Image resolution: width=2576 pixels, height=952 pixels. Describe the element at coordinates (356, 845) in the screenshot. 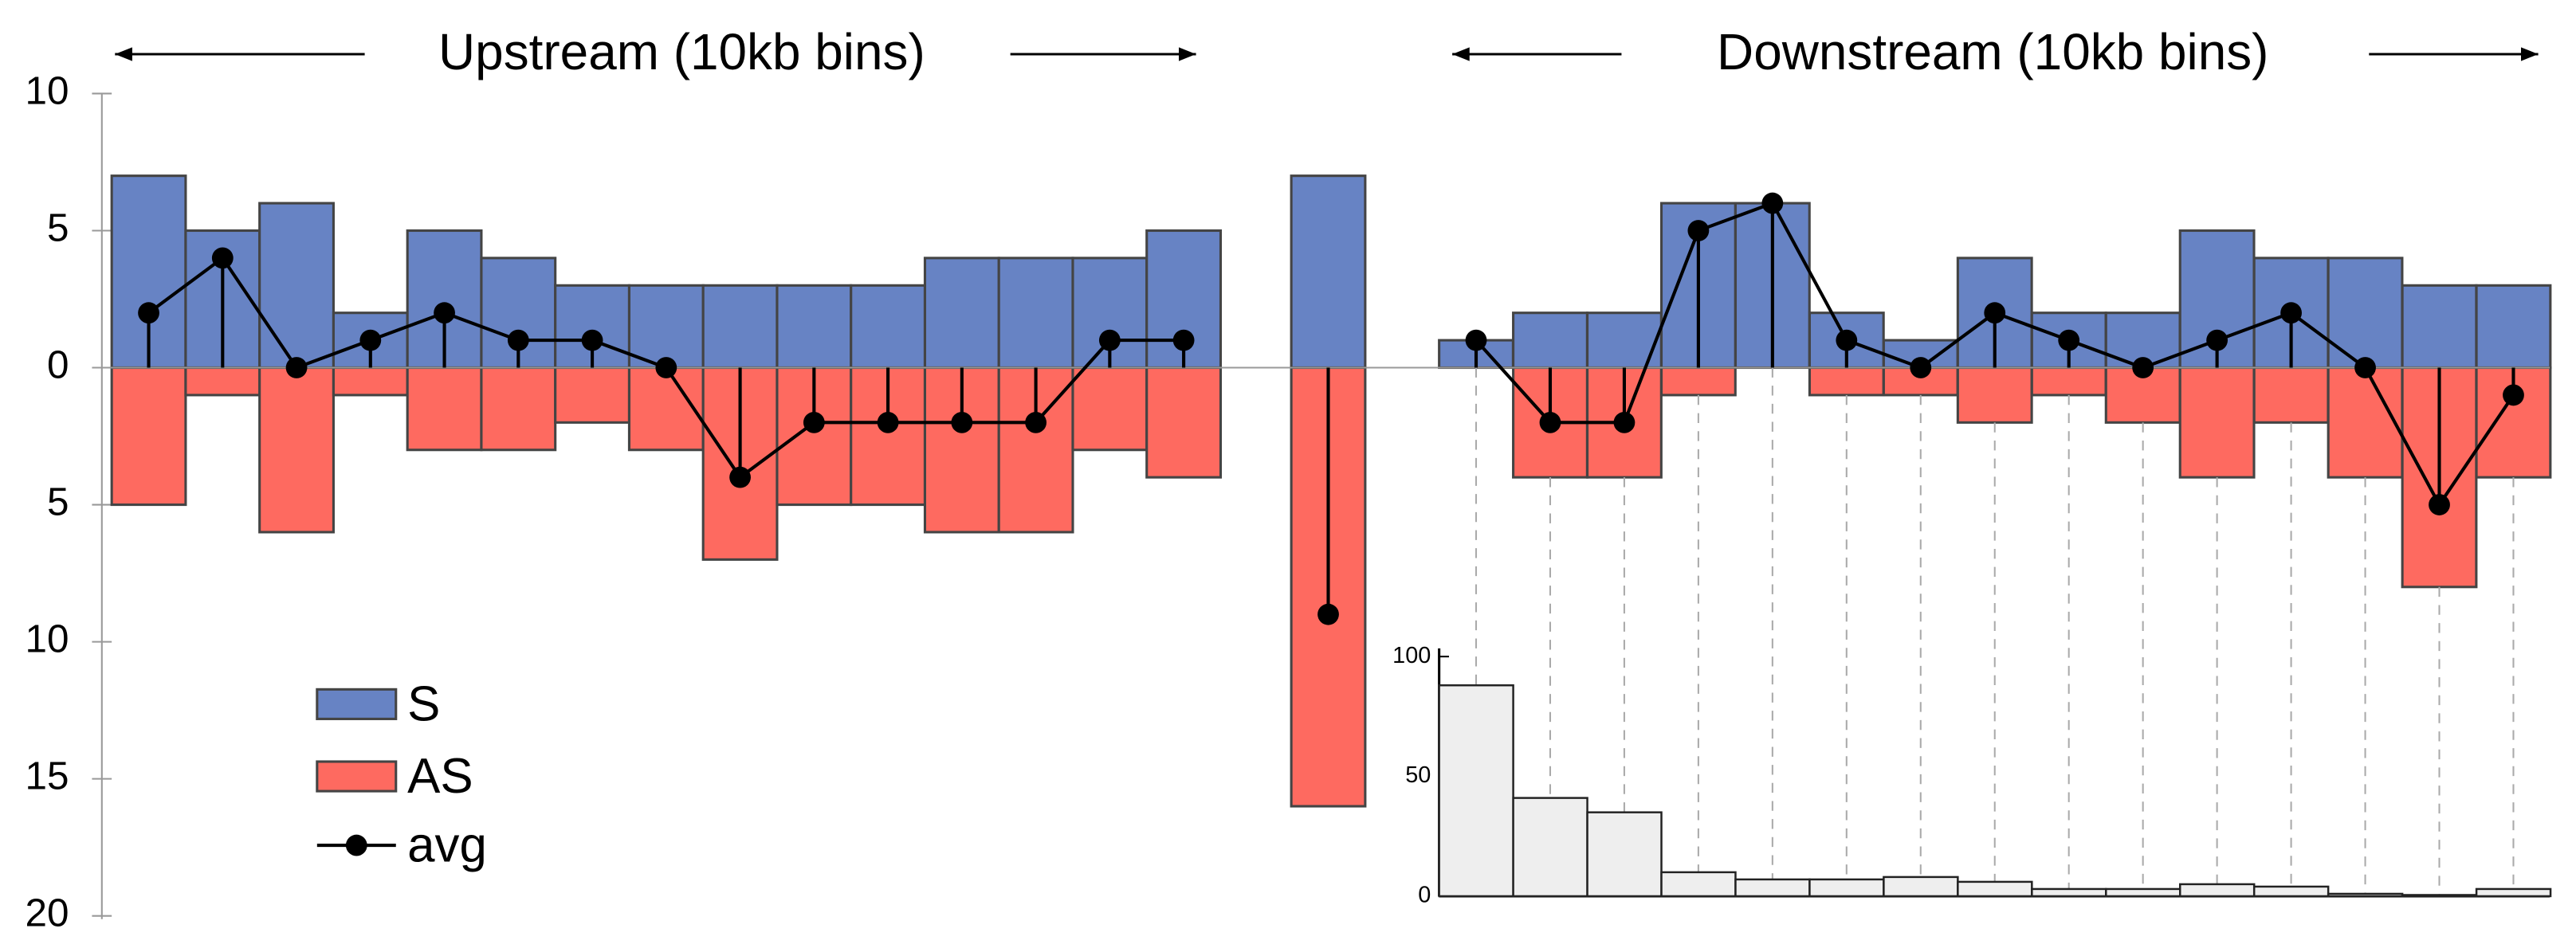

I see `legend-dot` at that location.